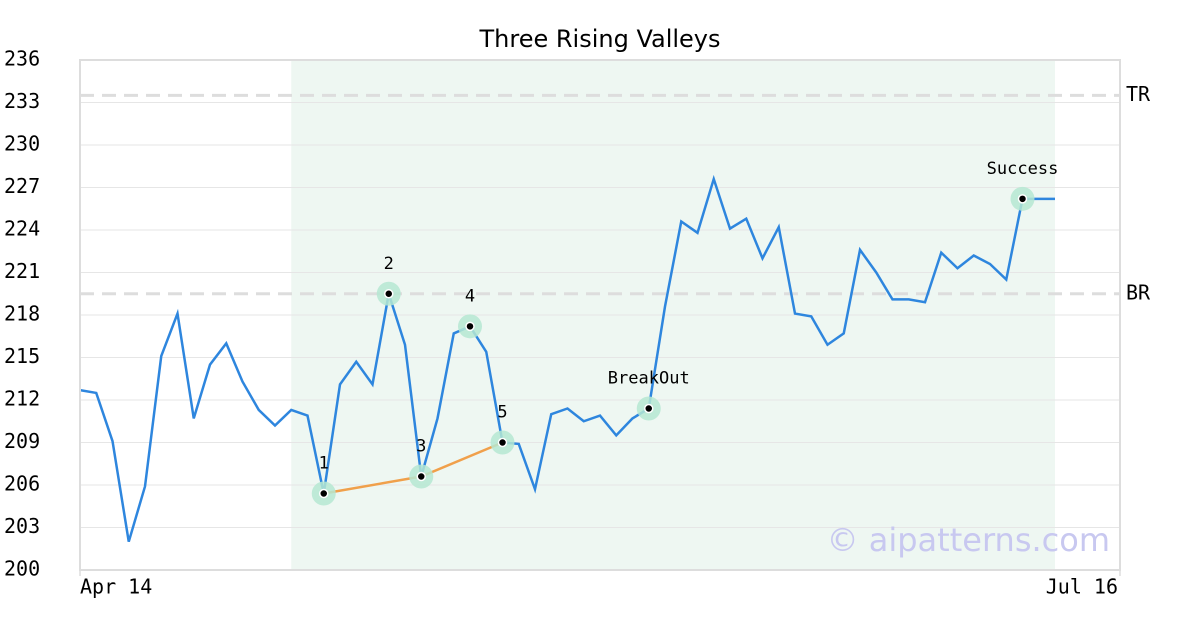  What do you see at coordinates (22, 229) in the screenshot?
I see `y-tick-label: 224` at bounding box center [22, 229].